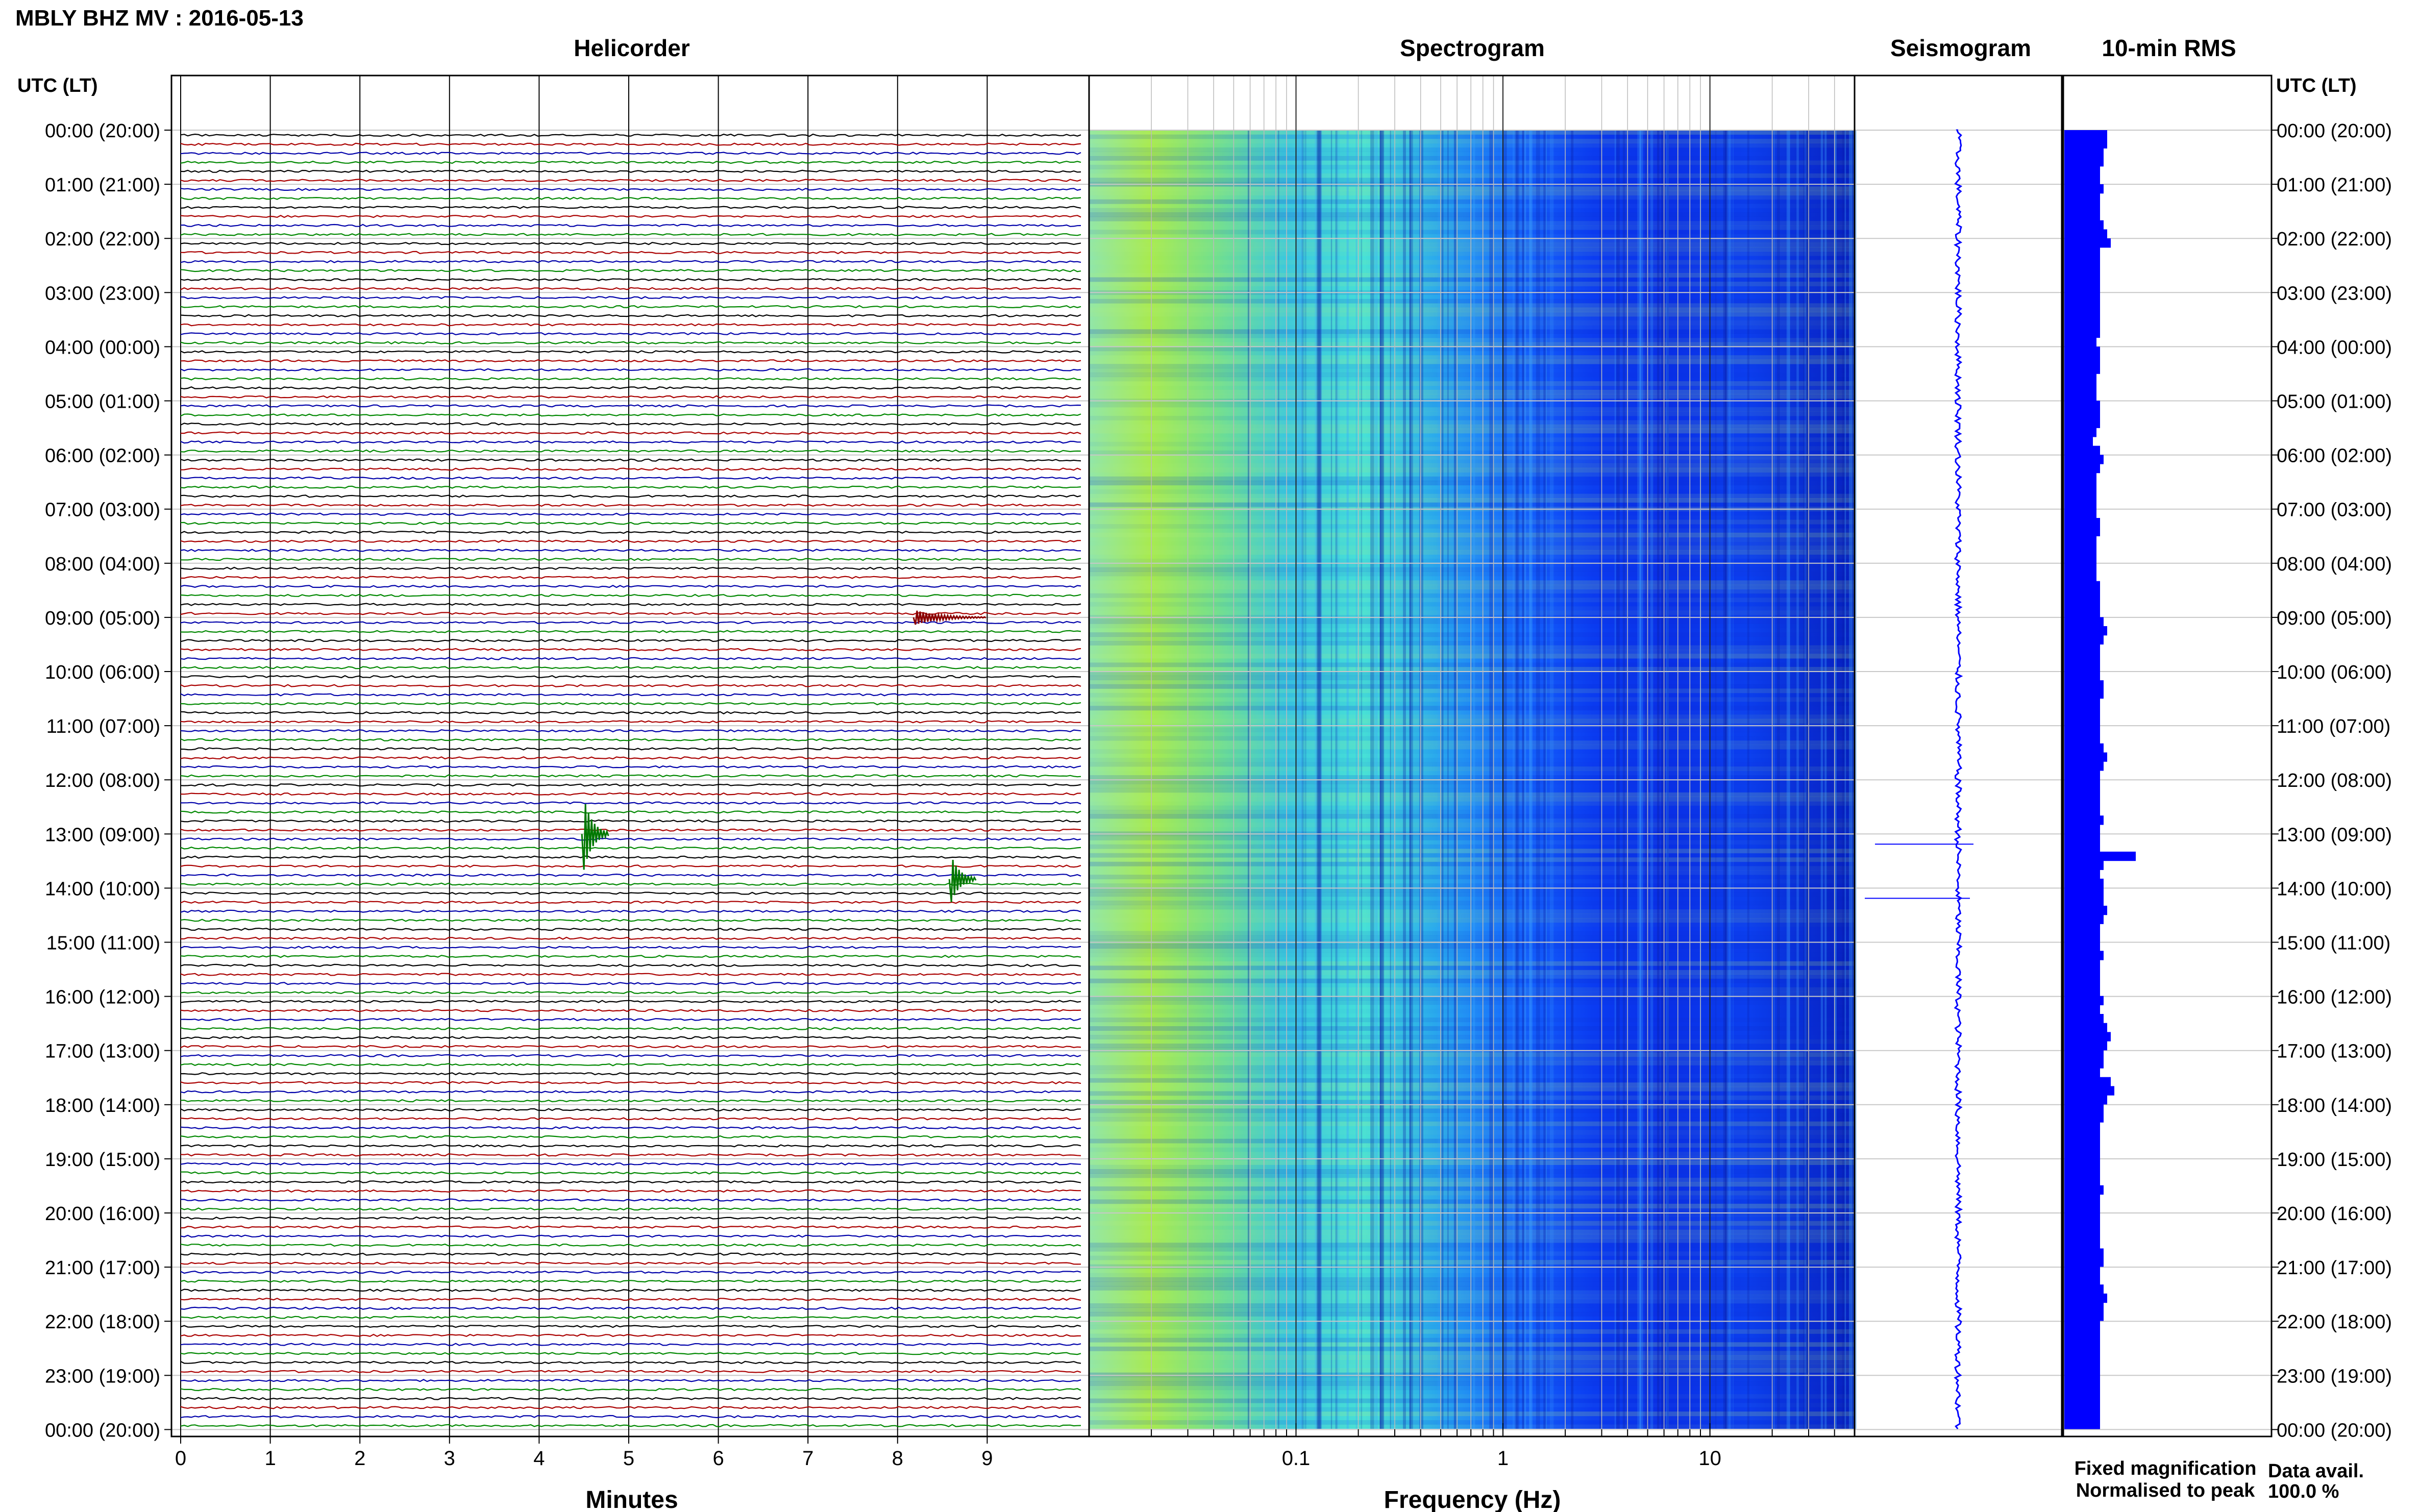 The width and height of the screenshot is (2419, 1512). What do you see at coordinates (2334, 1322) in the screenshot?
I see `right-time-tick-label: 22:00 (18:00)` at bounding box center [2334, 1322].